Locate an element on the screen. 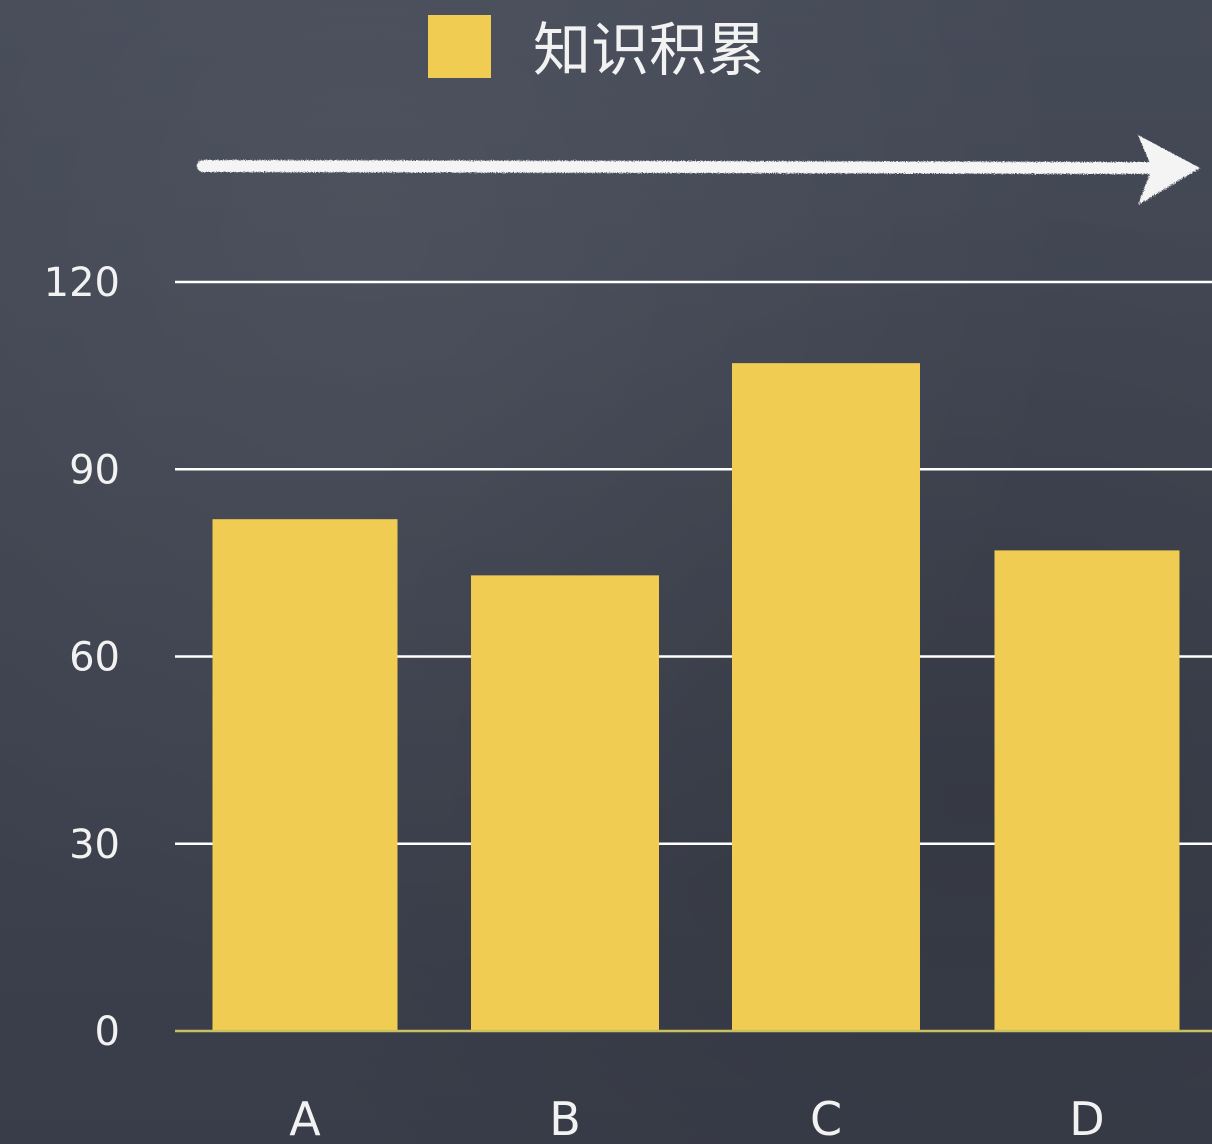 Image resolution: width=1212 pixels, height=1144 pixels. x-tick-label: B is located at coordinates (565, 1118).